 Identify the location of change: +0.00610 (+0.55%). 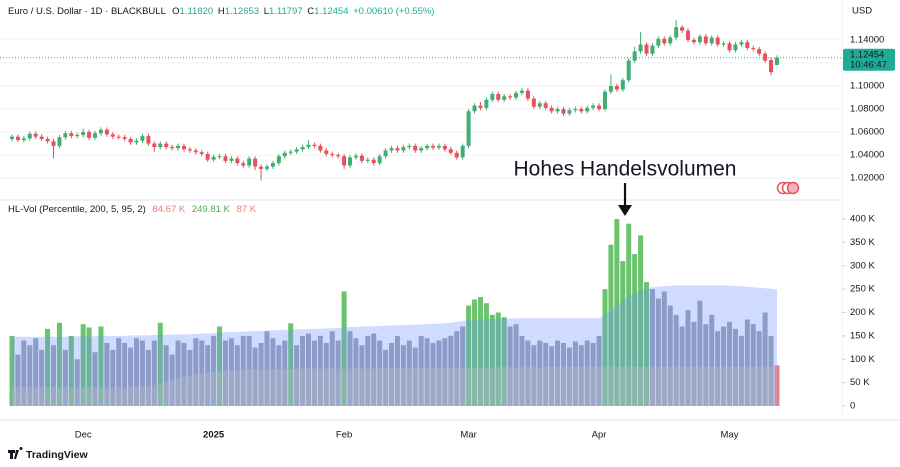
(393, 11).